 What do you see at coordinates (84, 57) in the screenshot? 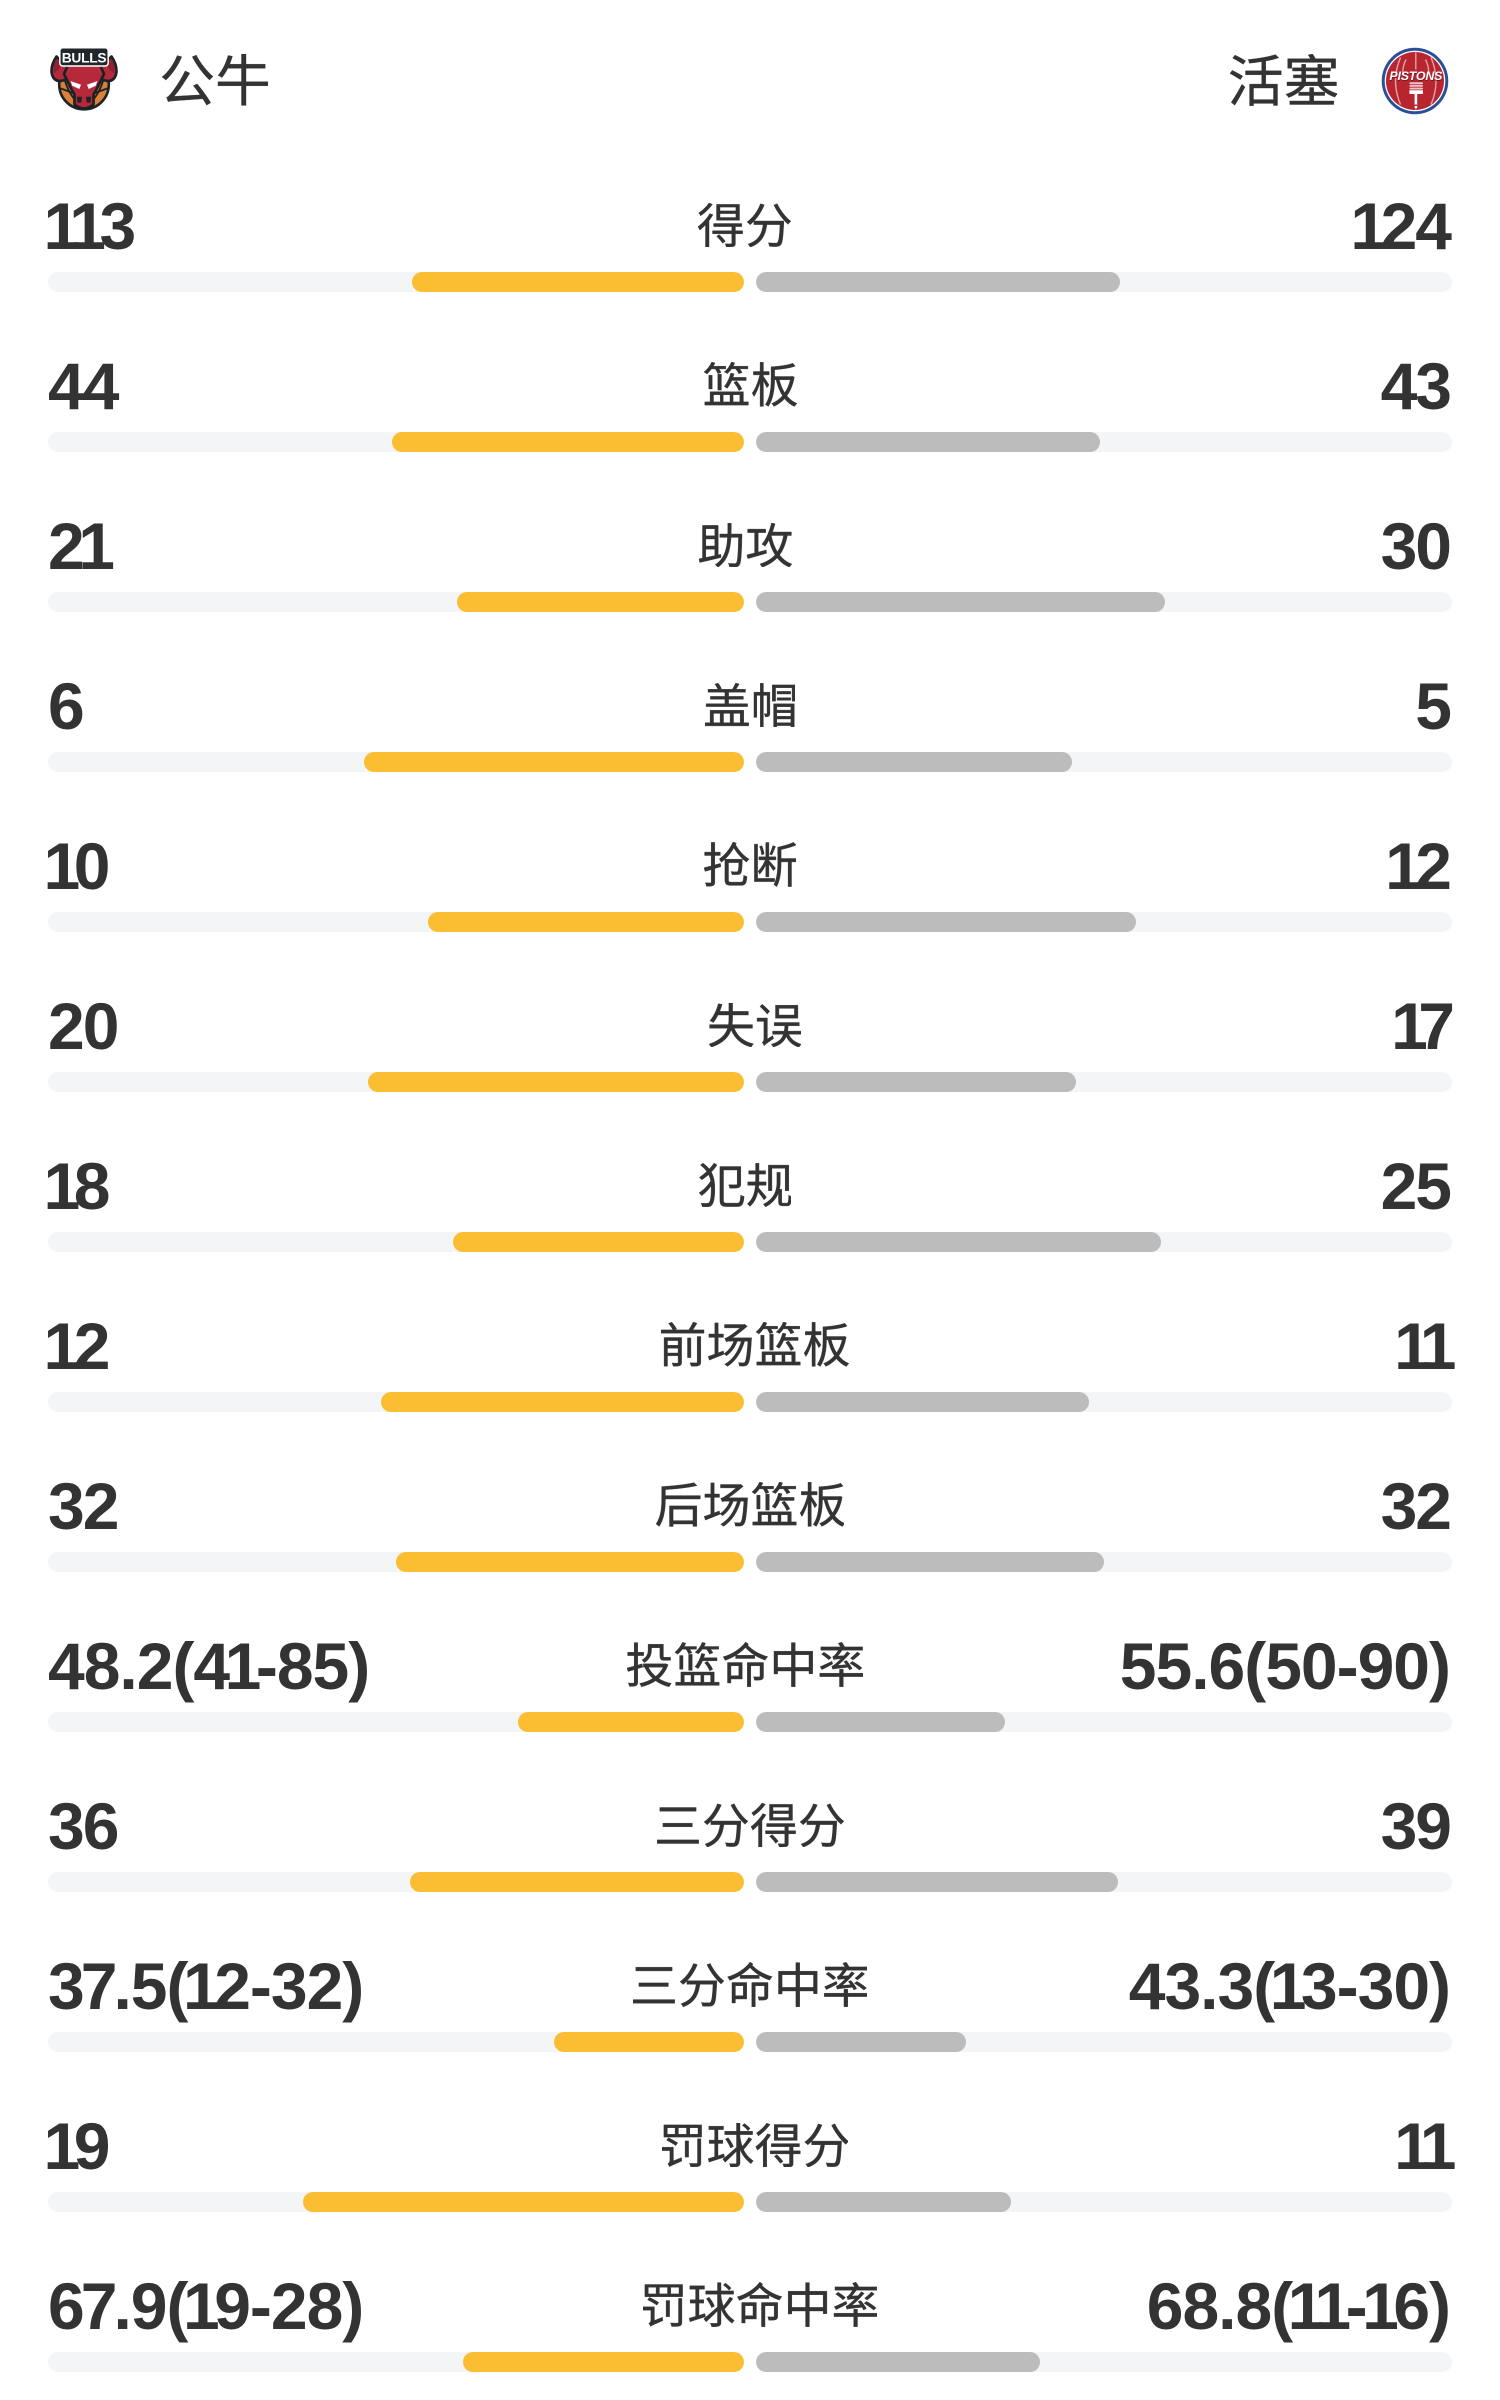
I see `svg-text: BULLS` at bounding box center [84, 57].